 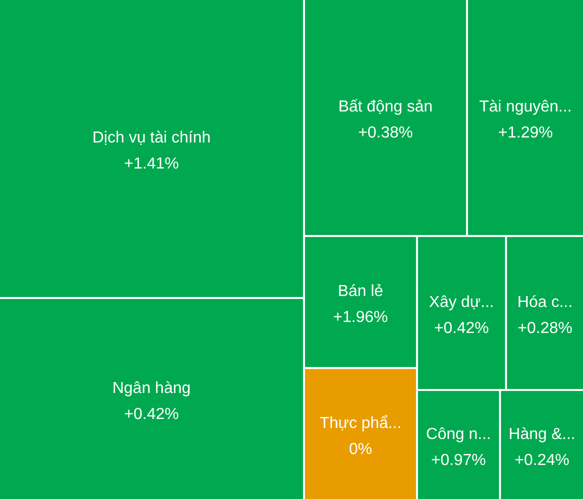 I want to click on data-label: +0.38%, so click(x=385, y=133).